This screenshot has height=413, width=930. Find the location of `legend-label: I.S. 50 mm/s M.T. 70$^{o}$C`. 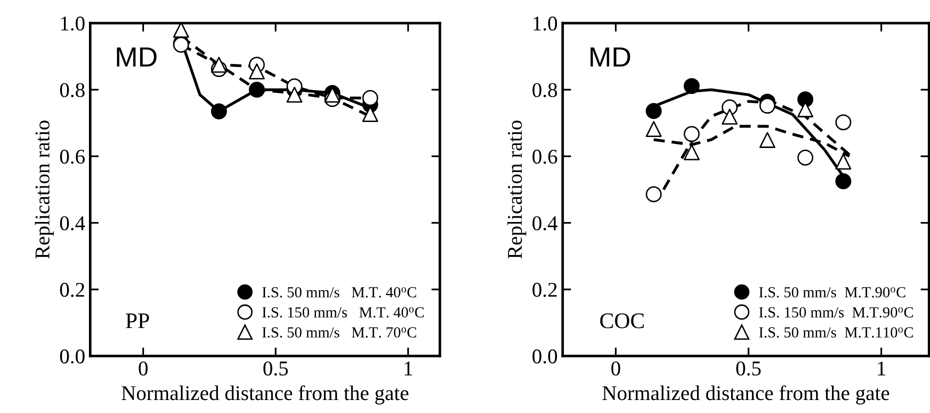

legend-label: I.S. 50 mm/s M.T. 70$^{o}$C is located at coordinates (339, 332).